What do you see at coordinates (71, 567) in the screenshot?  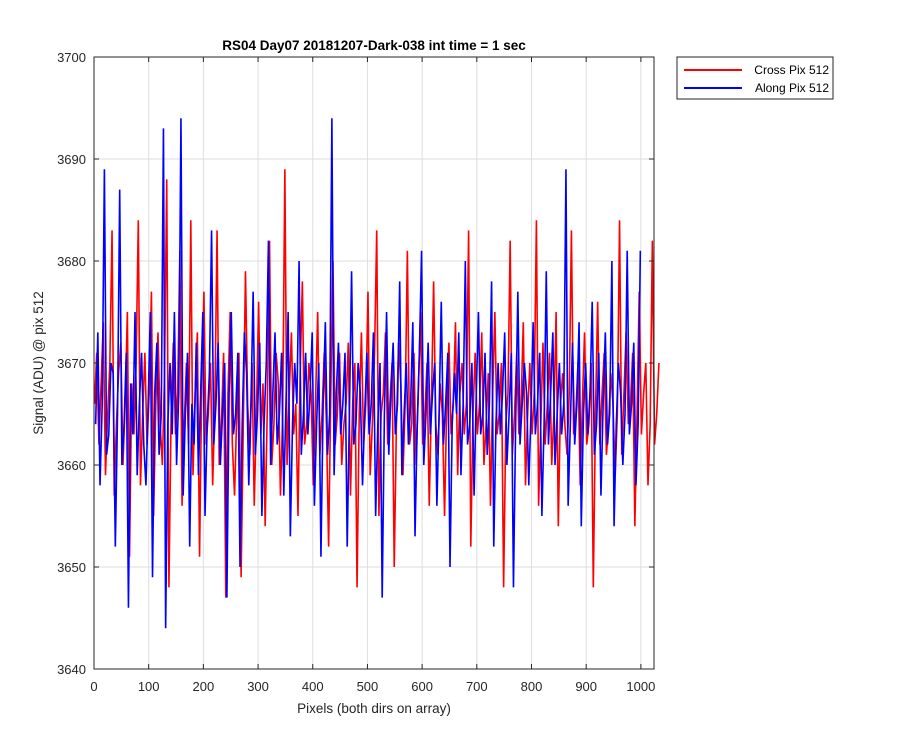 I see `y-tick-label: 3650` at bounding box center [71, 567].